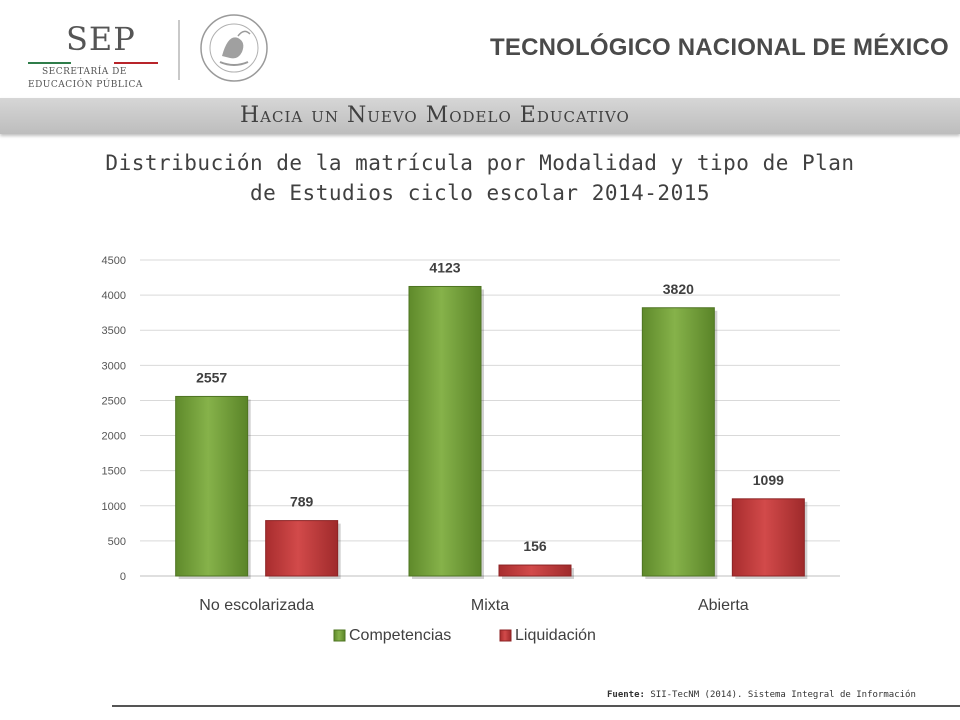 This screenshot has height=720, width=960. What do you see at coordinates (84, 72) in the screenshot?
I see `sep-logo-line1: SECRETARÍA DE` at bounding box center [84, 72].